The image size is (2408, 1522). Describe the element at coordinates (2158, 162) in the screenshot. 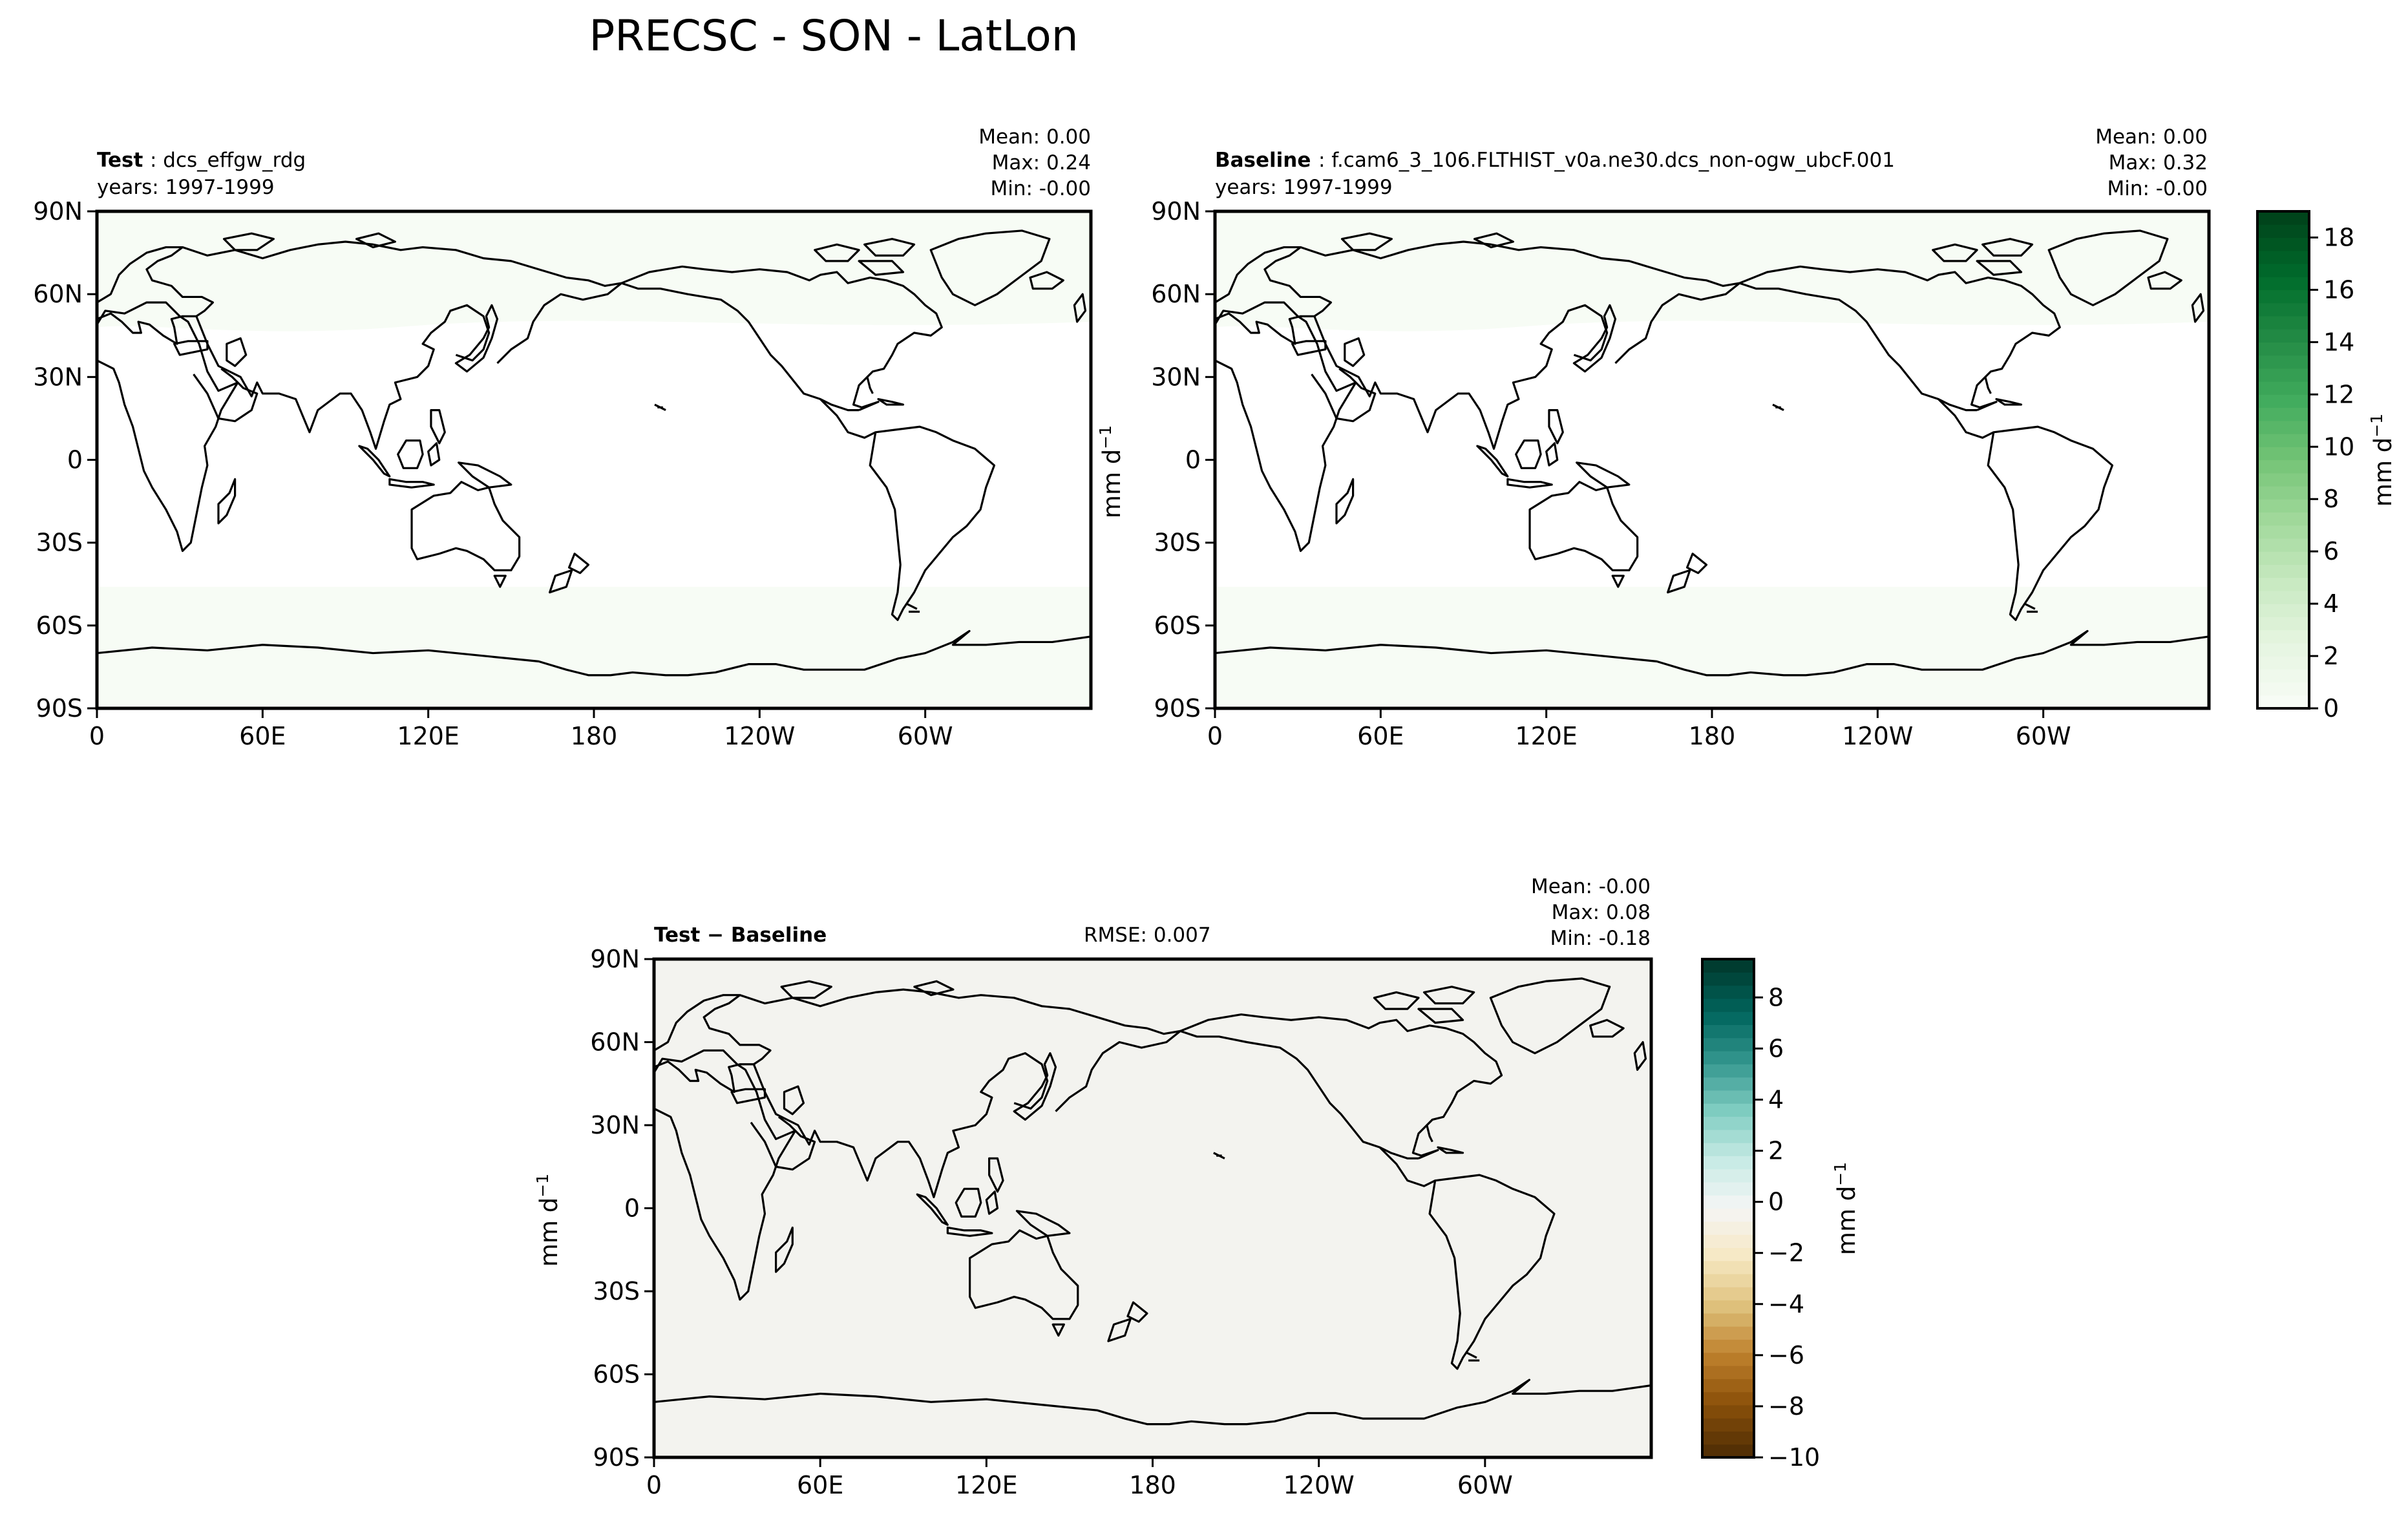

I see `baseline-max: Max: 0.32` at that location.